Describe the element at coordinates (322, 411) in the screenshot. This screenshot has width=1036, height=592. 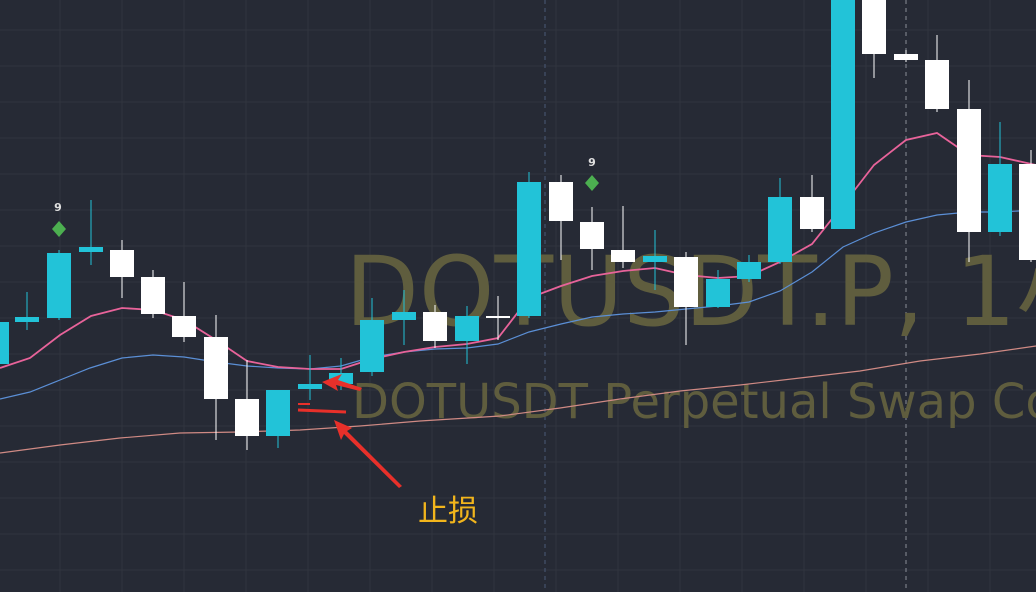
I see `stop-loss-line` at that location.